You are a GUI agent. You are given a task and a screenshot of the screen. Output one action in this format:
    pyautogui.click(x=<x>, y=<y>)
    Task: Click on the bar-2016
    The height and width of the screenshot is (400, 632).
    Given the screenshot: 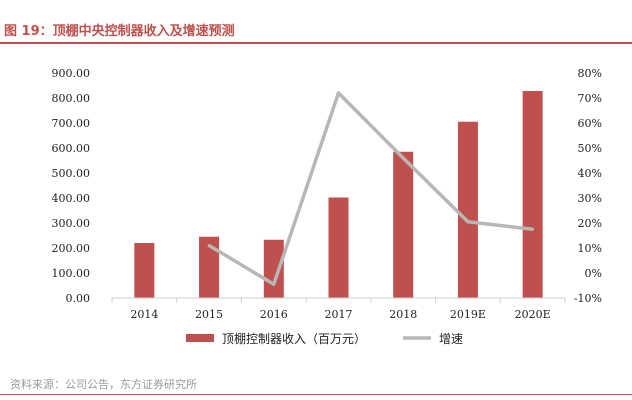 What is the action you would take?
    pyautogui.click(x=273, y=268)
    